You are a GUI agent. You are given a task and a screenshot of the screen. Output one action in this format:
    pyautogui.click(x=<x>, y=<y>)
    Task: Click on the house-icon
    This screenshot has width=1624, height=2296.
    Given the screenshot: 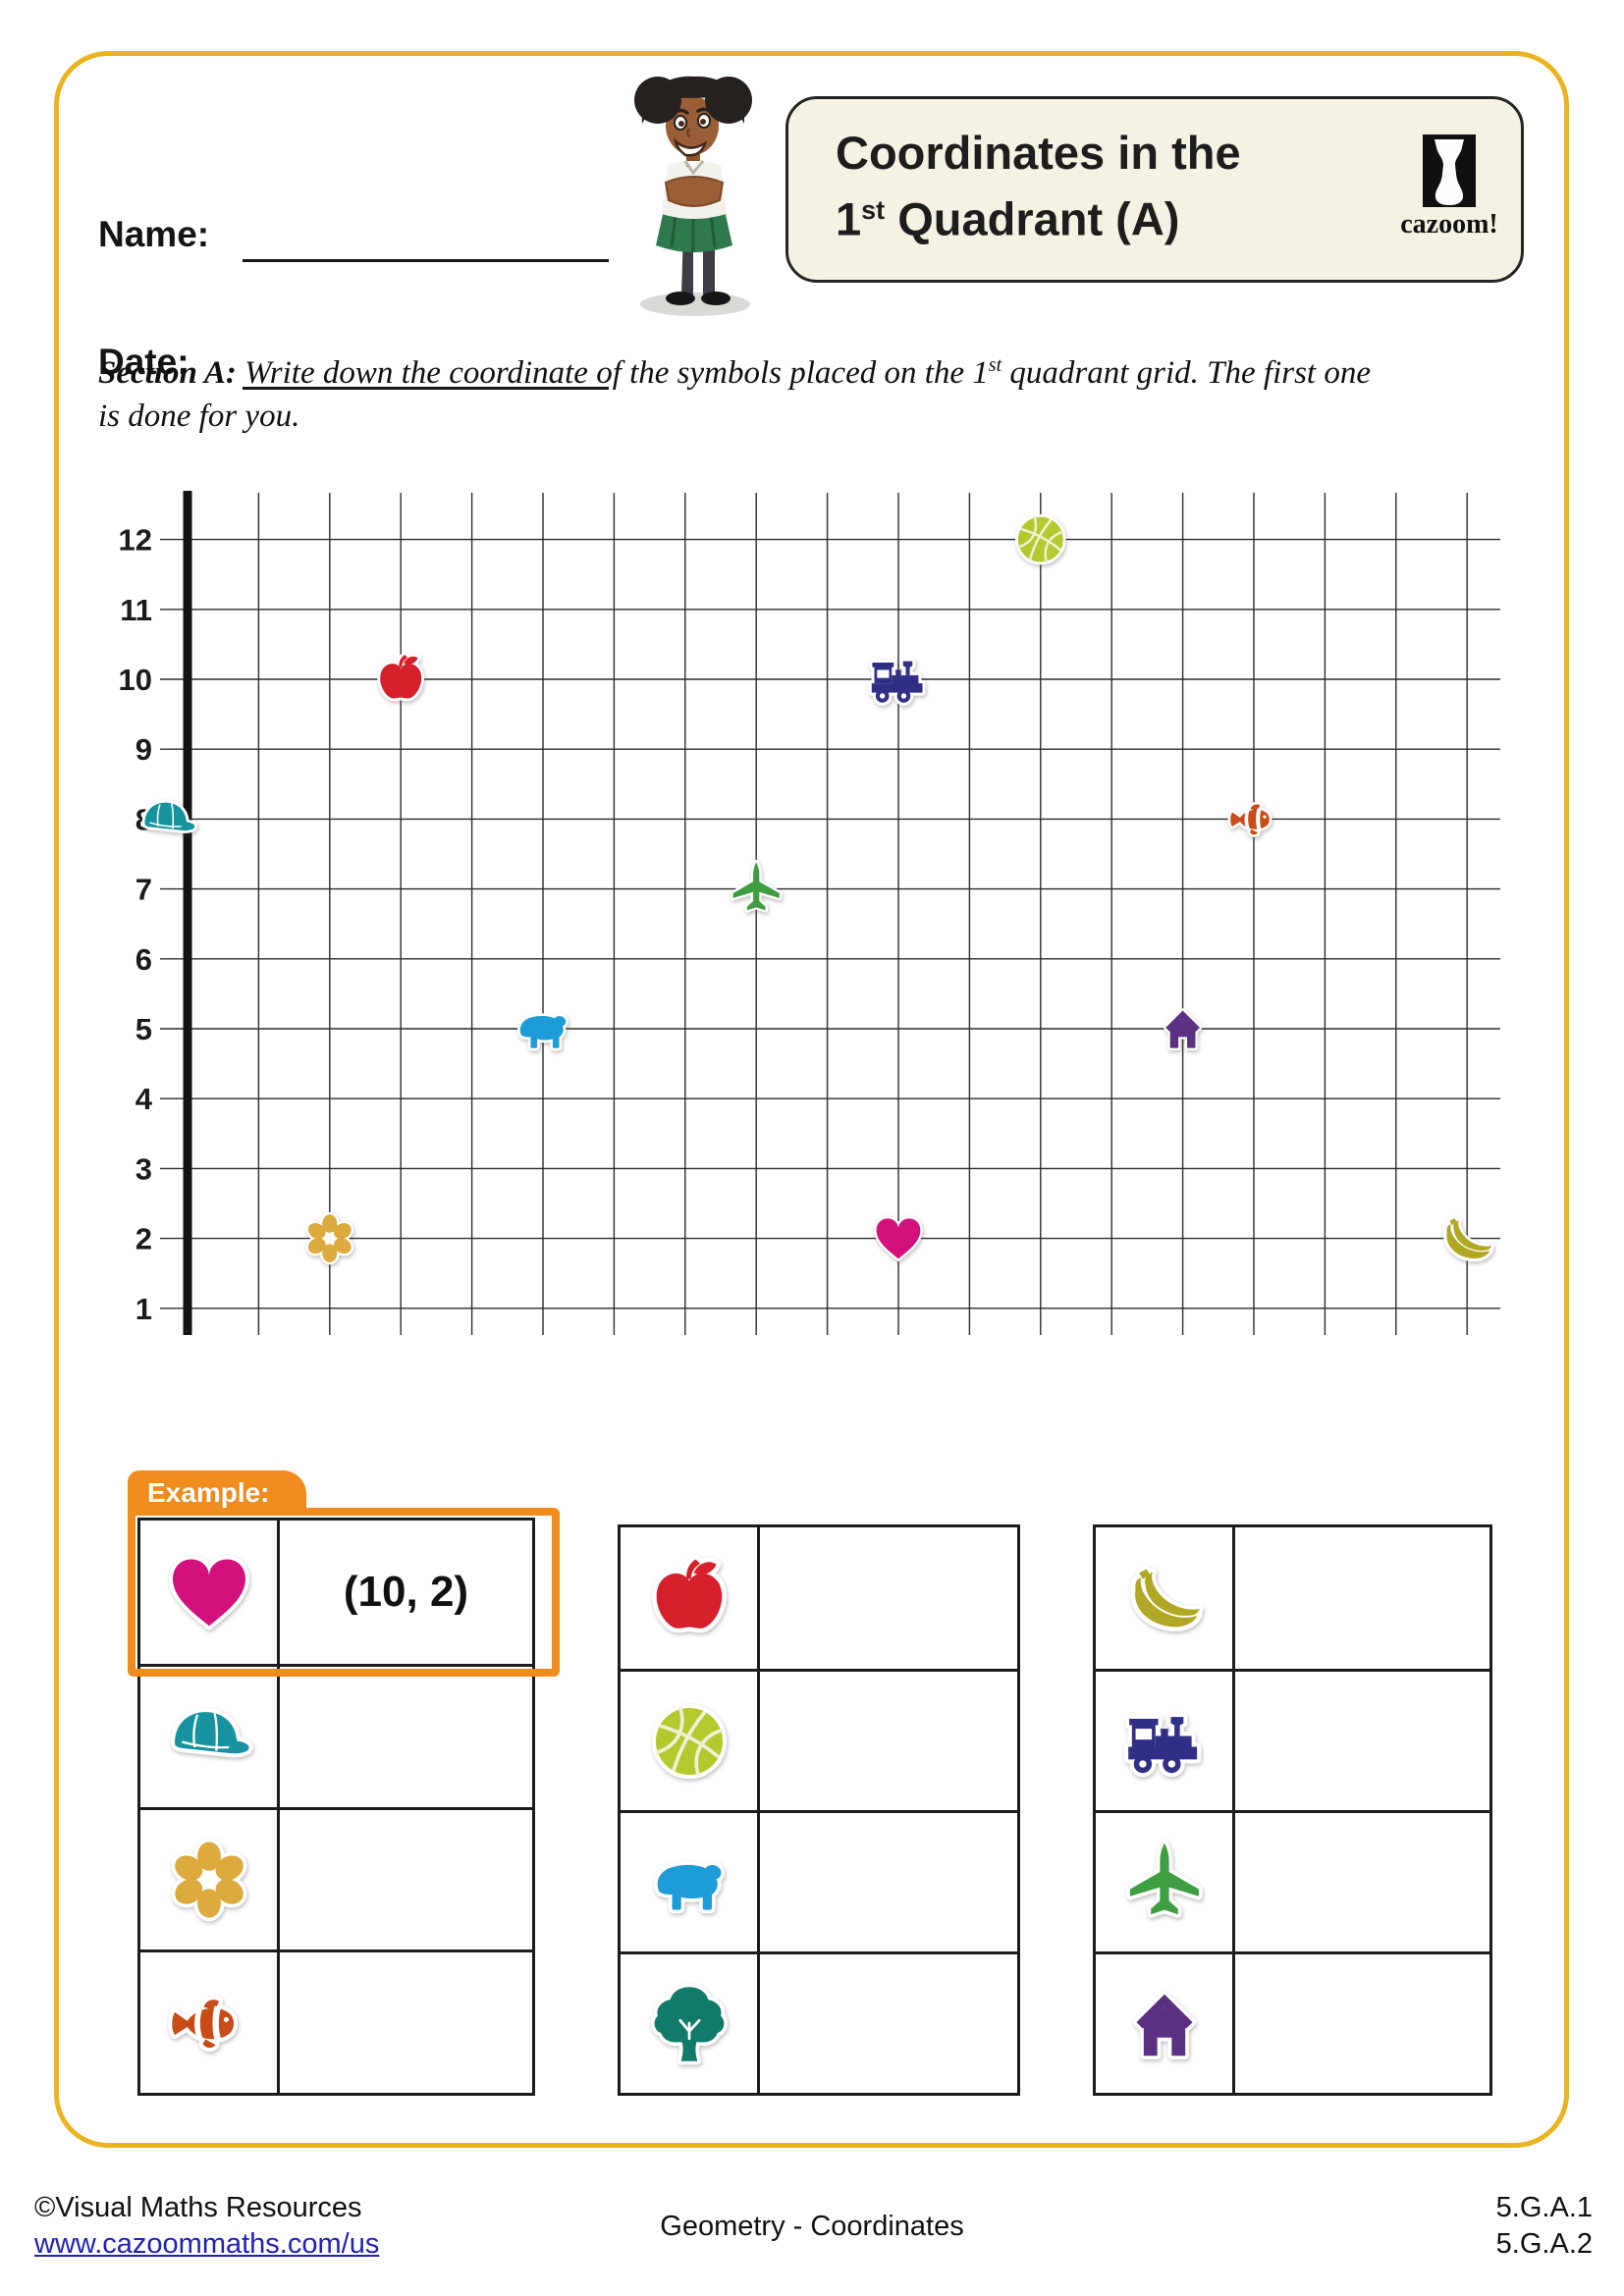 What is the action you would take?
    pyautogui.click(x=1164, y=2024)
    